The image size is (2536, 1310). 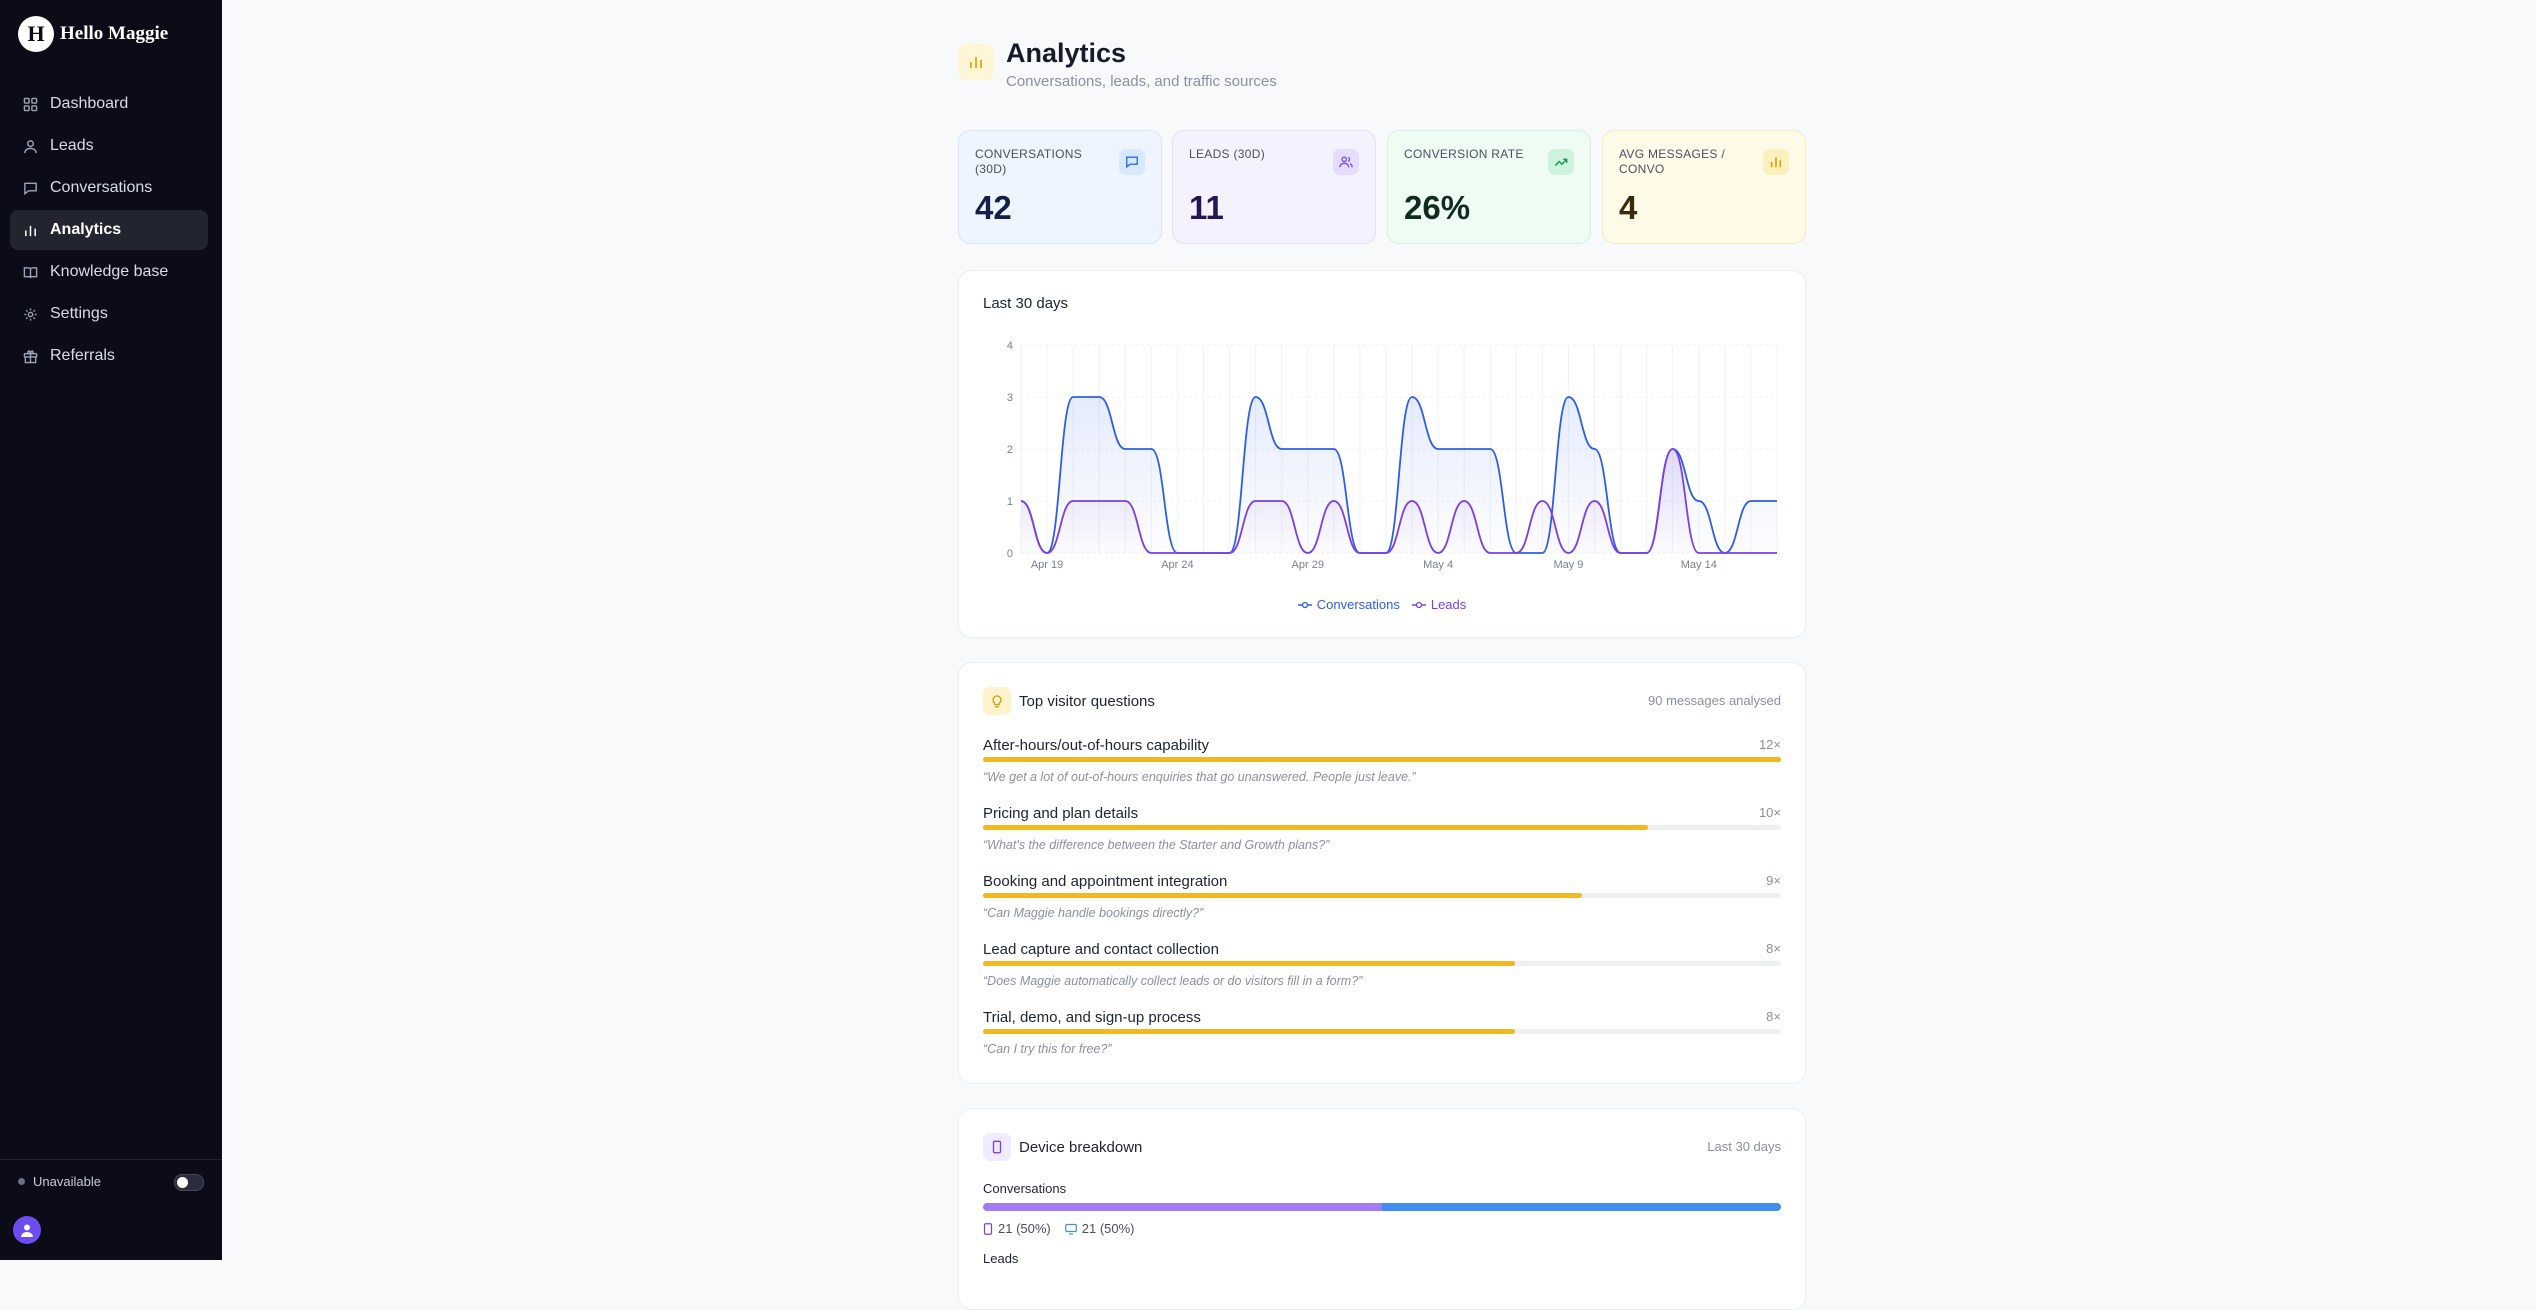 What do you see at coordinates (182, 1182) in the screenshot?
I see `toggle-knob` at bounding box center [182, 1182].